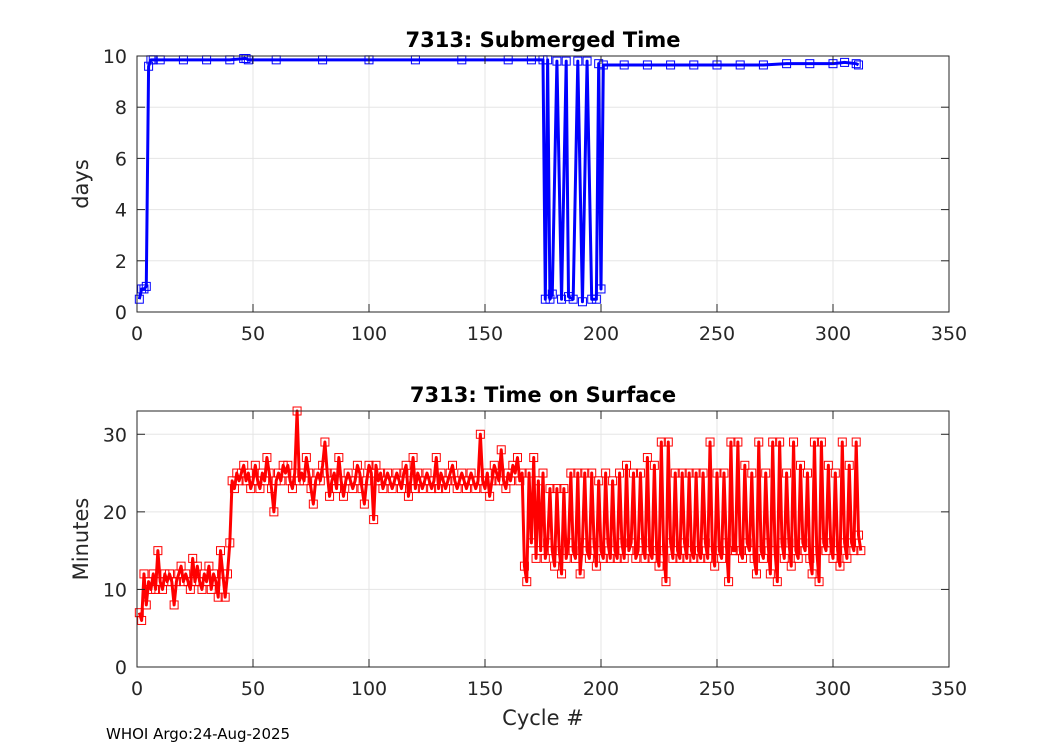 Image resolution: width=1050 pixels, height=750 pixels. What do you see at coordinates (485, 334) in the screenshot?
I see `x-tick-label: 150` at bounding box center [485, 334].